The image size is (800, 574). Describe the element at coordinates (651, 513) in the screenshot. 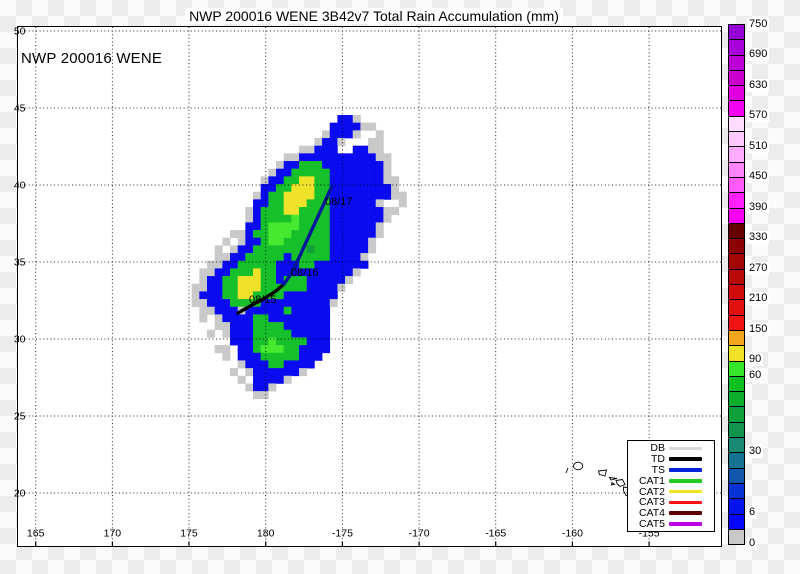

I see `legend-item-label: CAT4` at that location.